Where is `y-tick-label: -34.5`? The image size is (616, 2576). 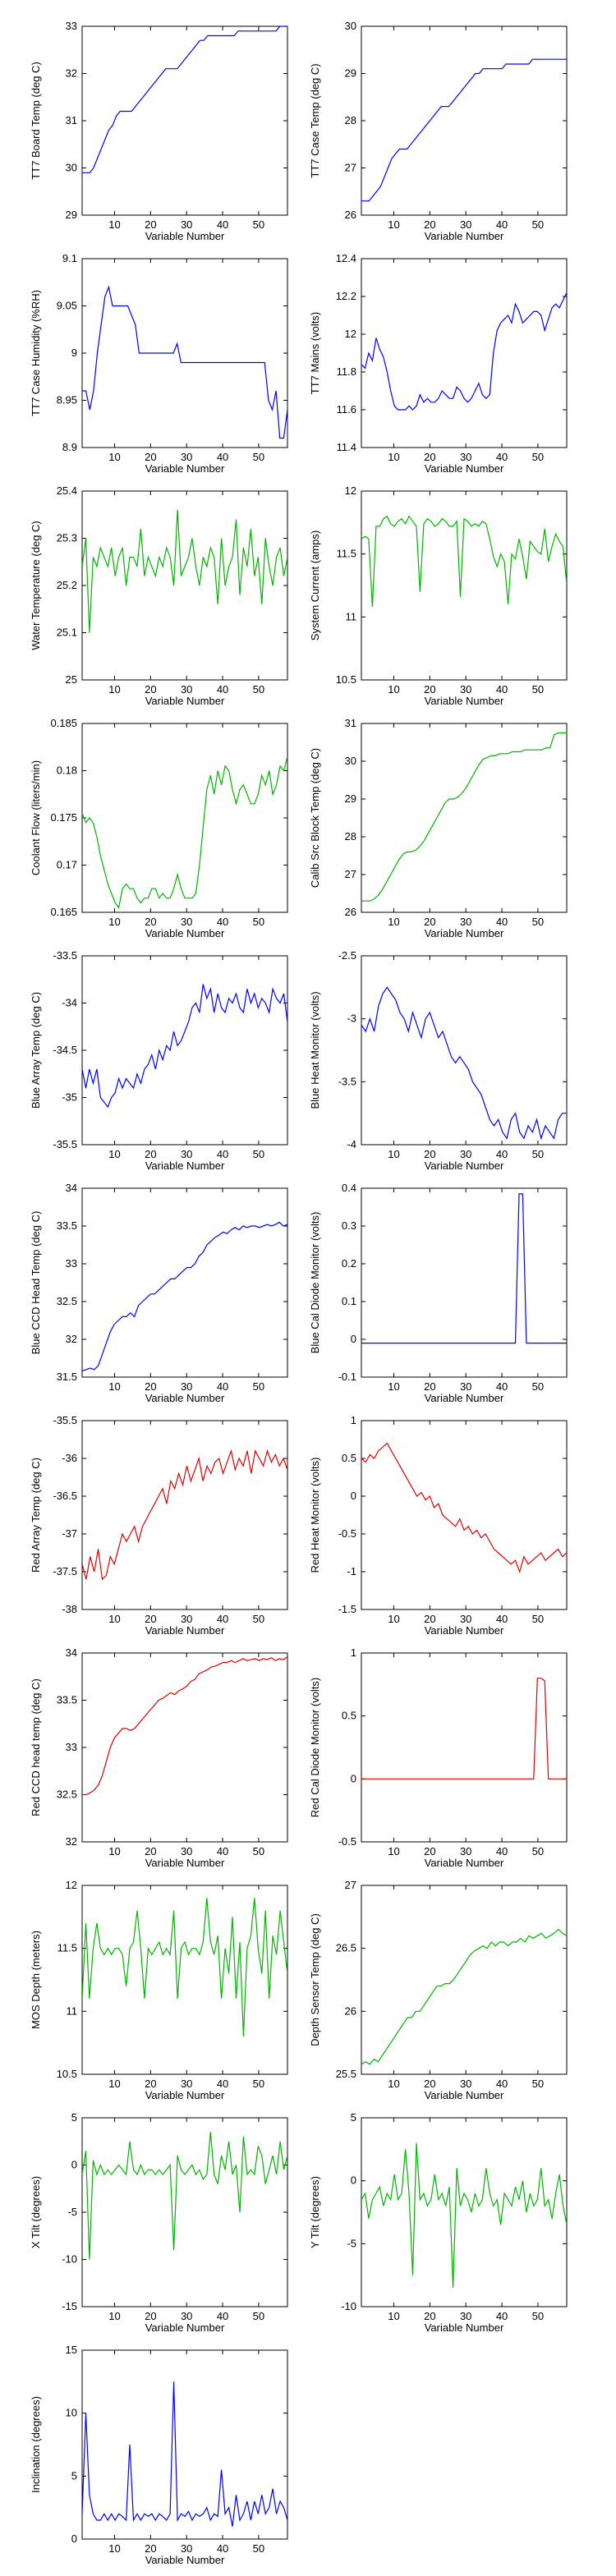 y-tick-label: -34.5 is located at coordinates (65, 1050).